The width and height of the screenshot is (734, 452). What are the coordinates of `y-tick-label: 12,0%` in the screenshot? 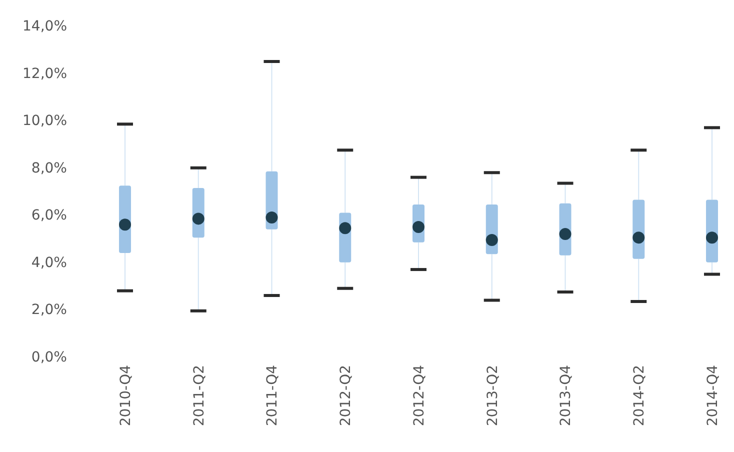 It's located at (44, 74).